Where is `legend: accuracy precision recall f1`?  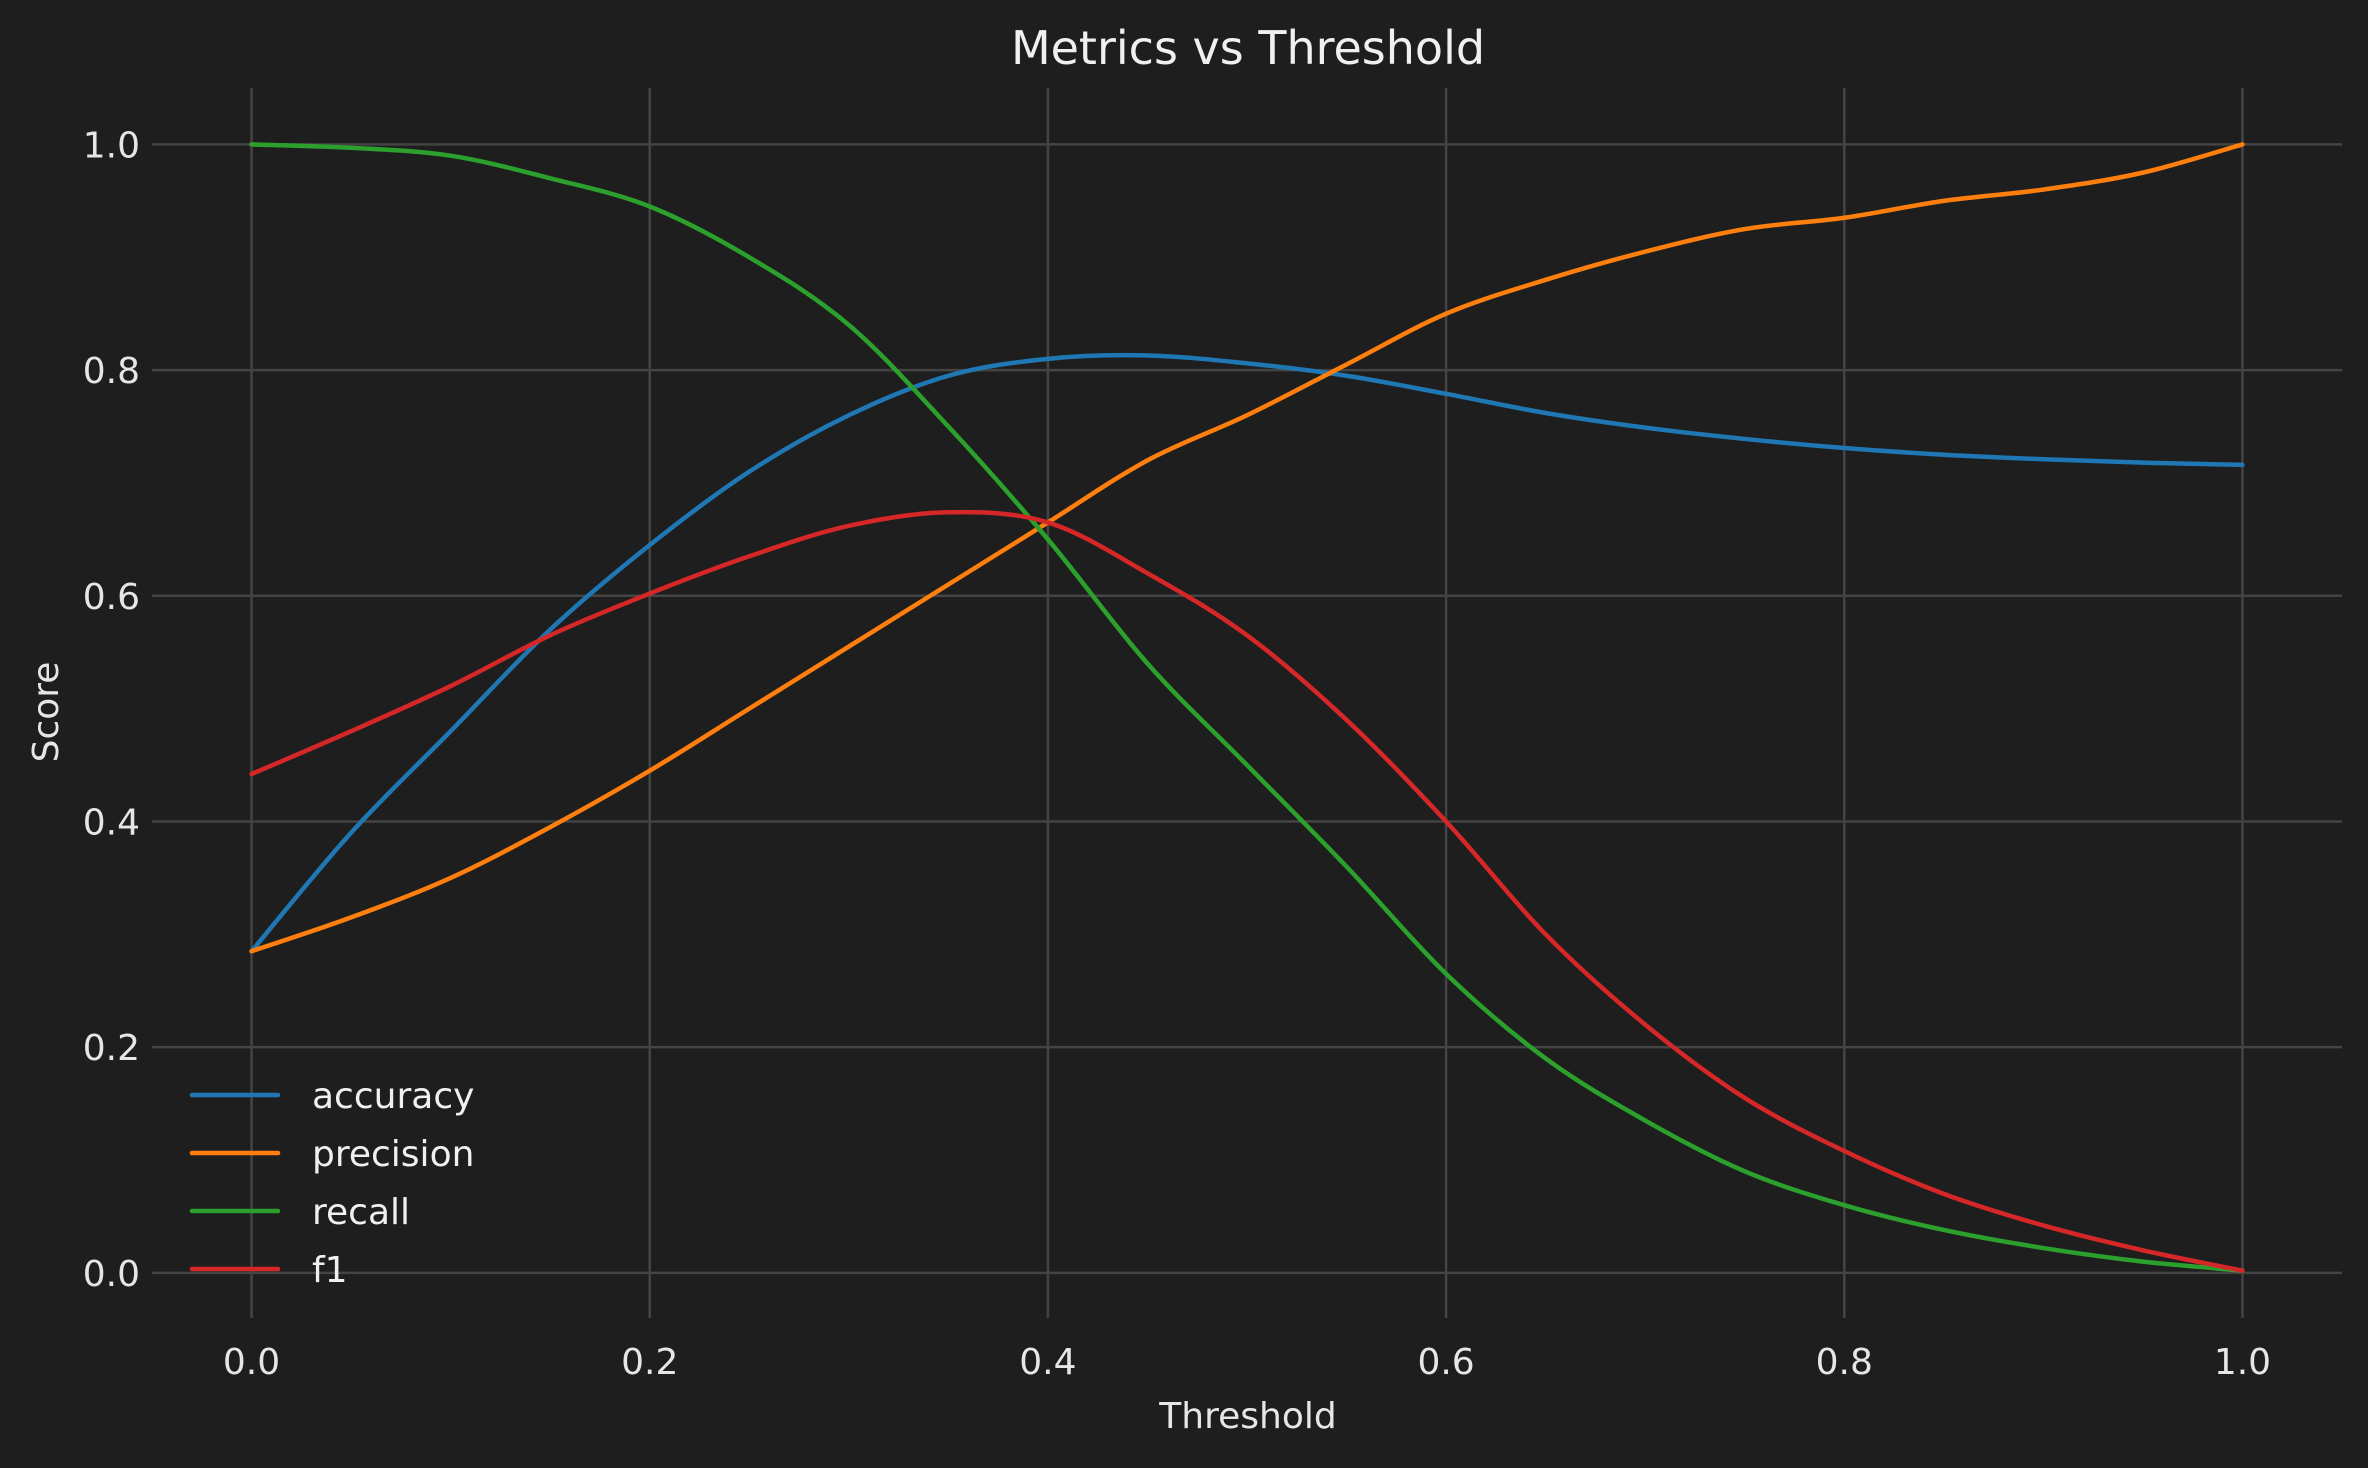 legend: accuracy precision recall f1 is located at coordinates (331, 1183).